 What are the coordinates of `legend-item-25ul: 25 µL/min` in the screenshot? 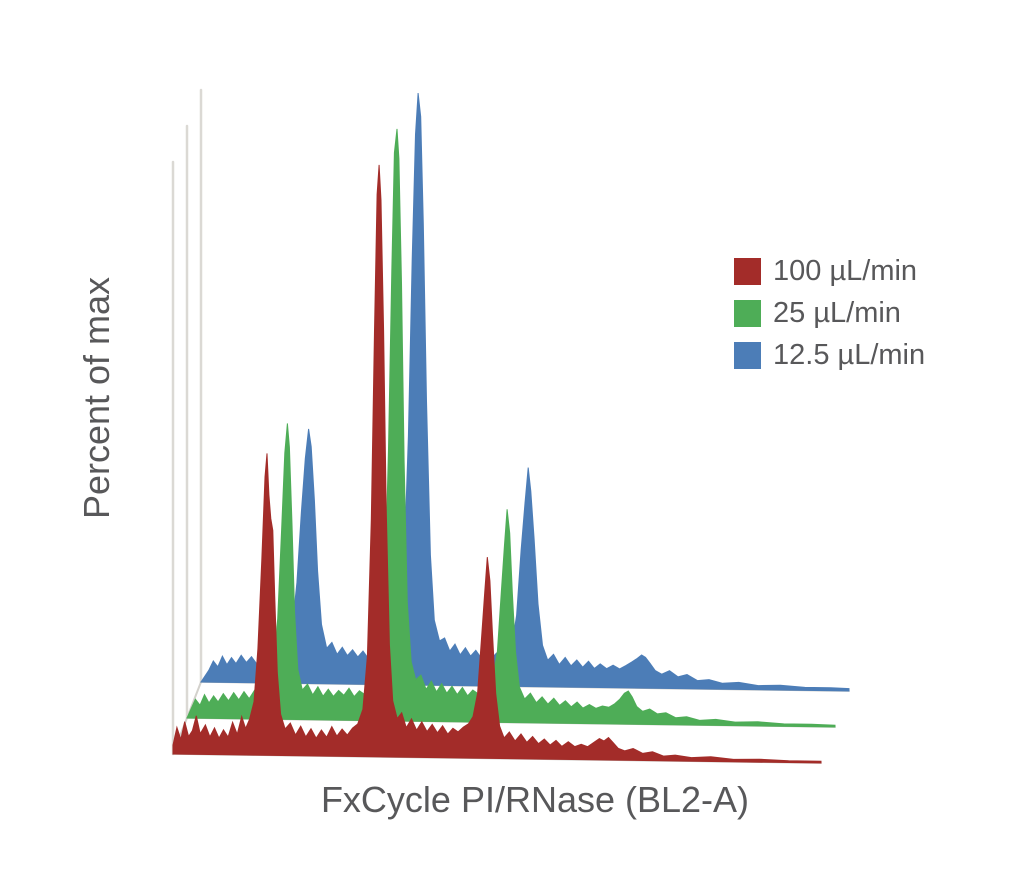 It's located at (829, 313).